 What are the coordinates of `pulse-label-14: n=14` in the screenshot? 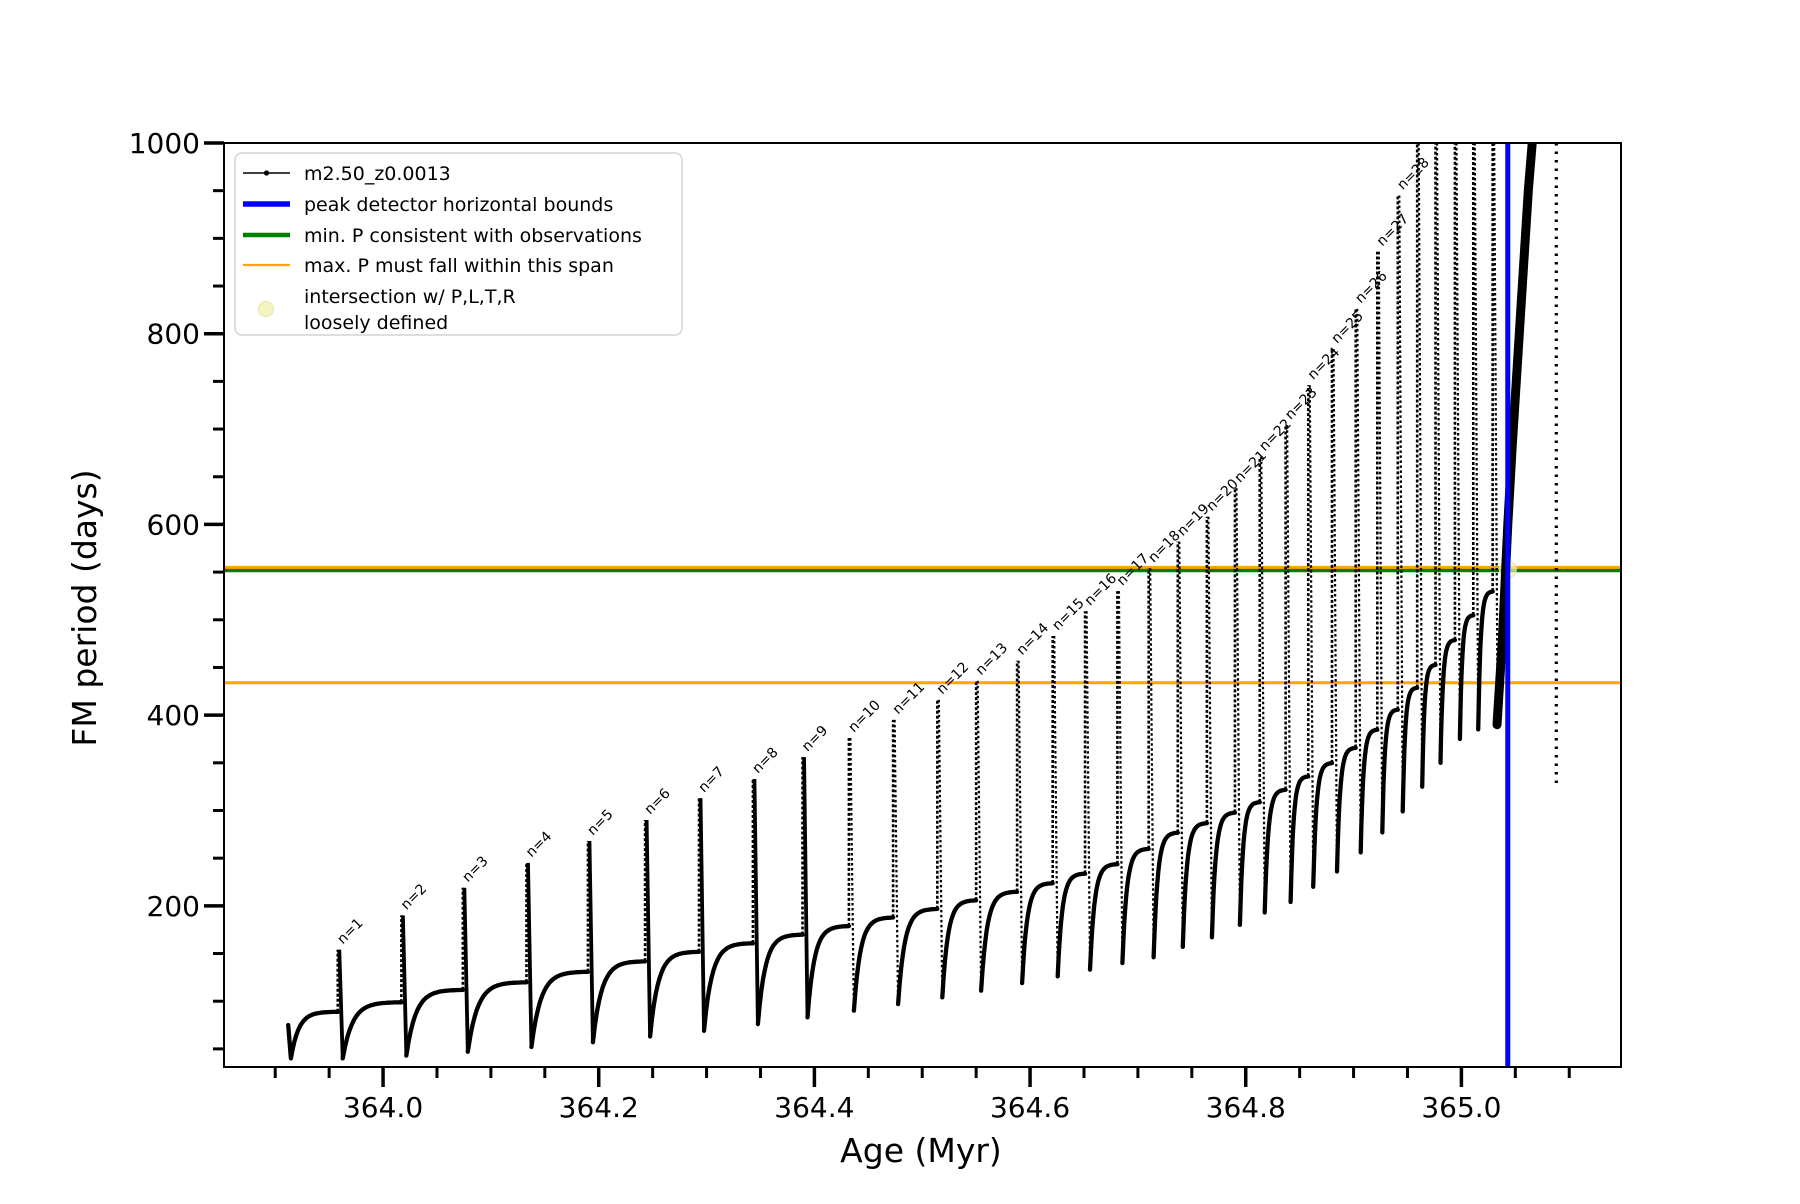 It's located at (1033, 639).